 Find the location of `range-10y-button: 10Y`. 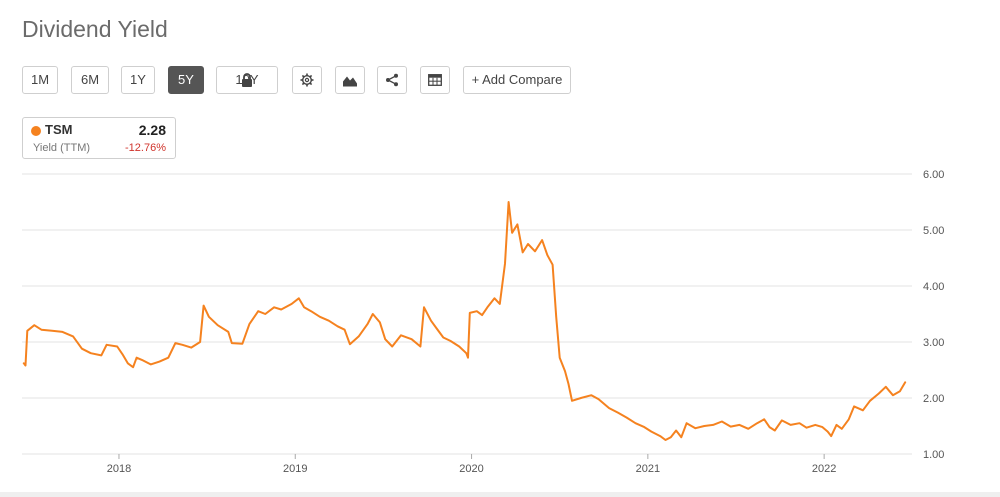

range-10y-button: 10Y is located at coordinates (247, 80).